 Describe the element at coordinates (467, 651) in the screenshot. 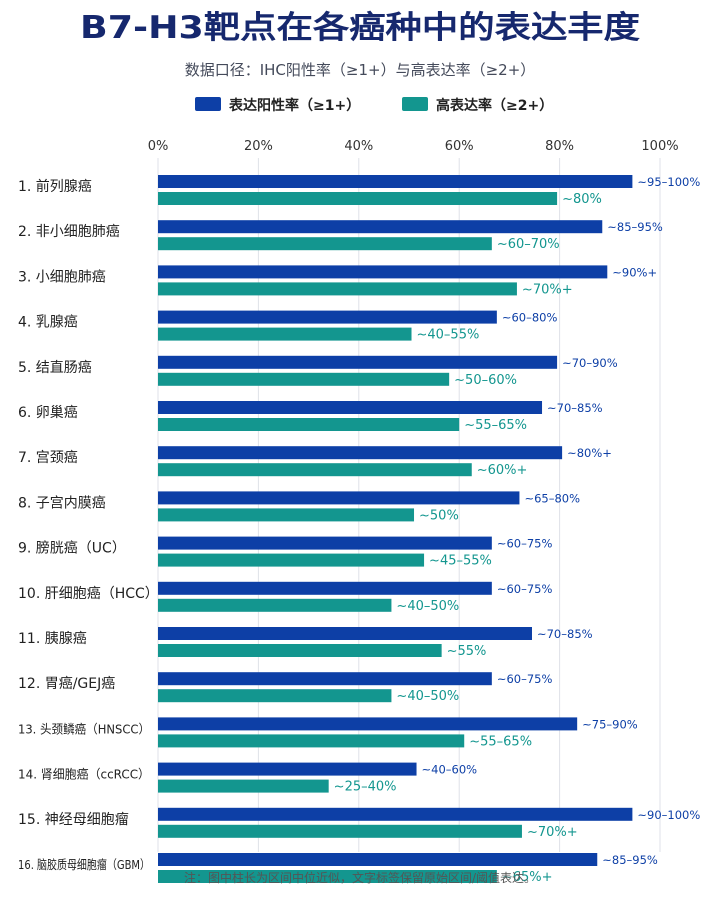

I see `data-label-high-expression-rate: ~55%` at that location.